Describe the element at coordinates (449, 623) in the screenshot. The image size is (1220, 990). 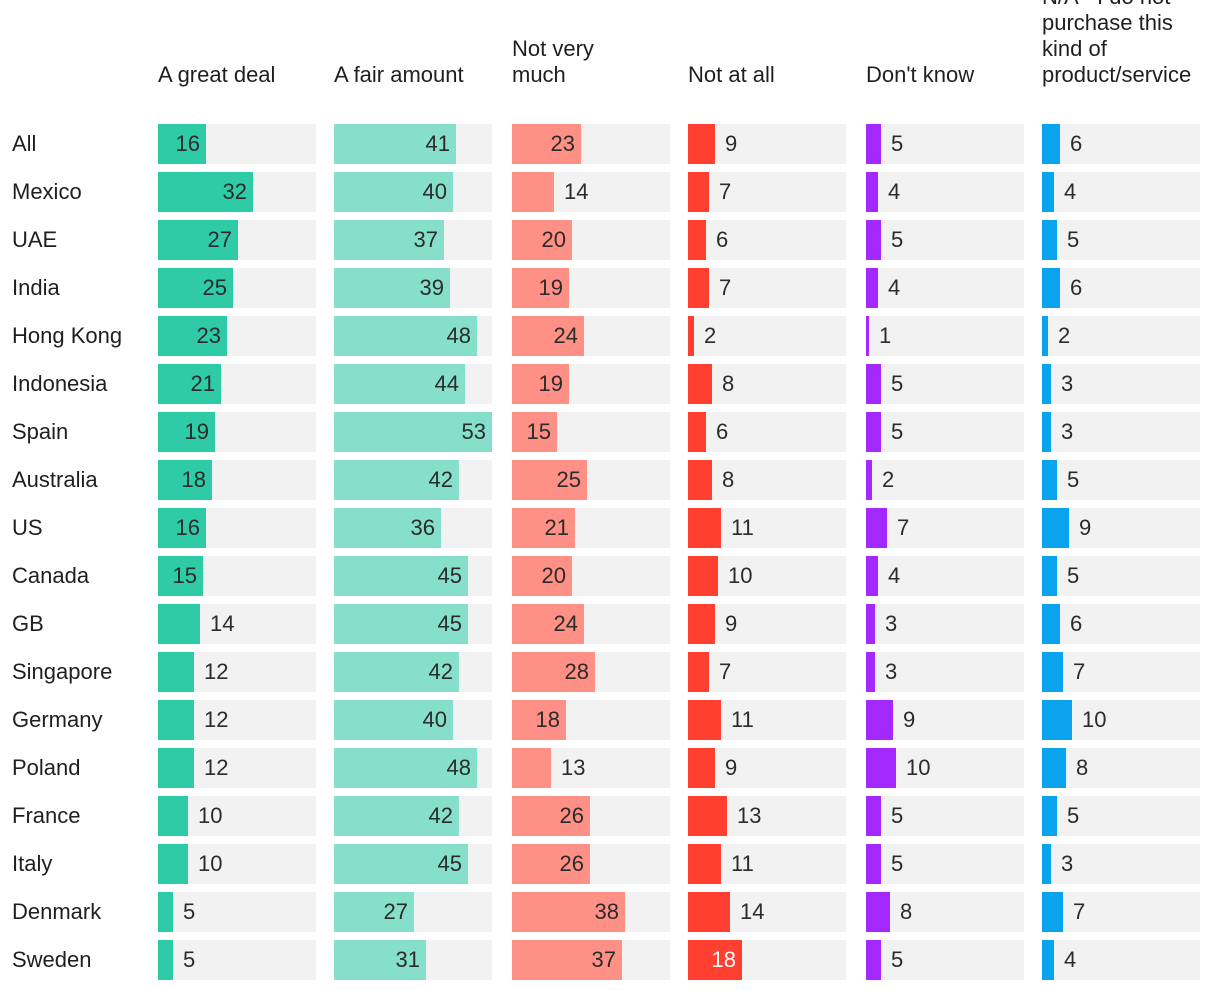
I see `data-label: 45` at that location.